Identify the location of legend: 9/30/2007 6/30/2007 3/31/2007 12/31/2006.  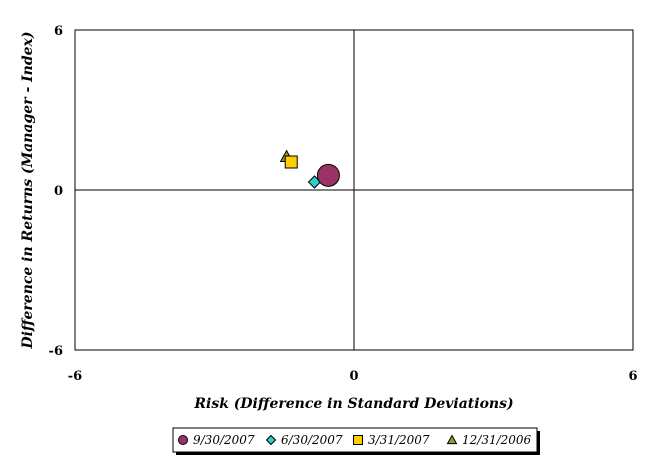
(356, 441).